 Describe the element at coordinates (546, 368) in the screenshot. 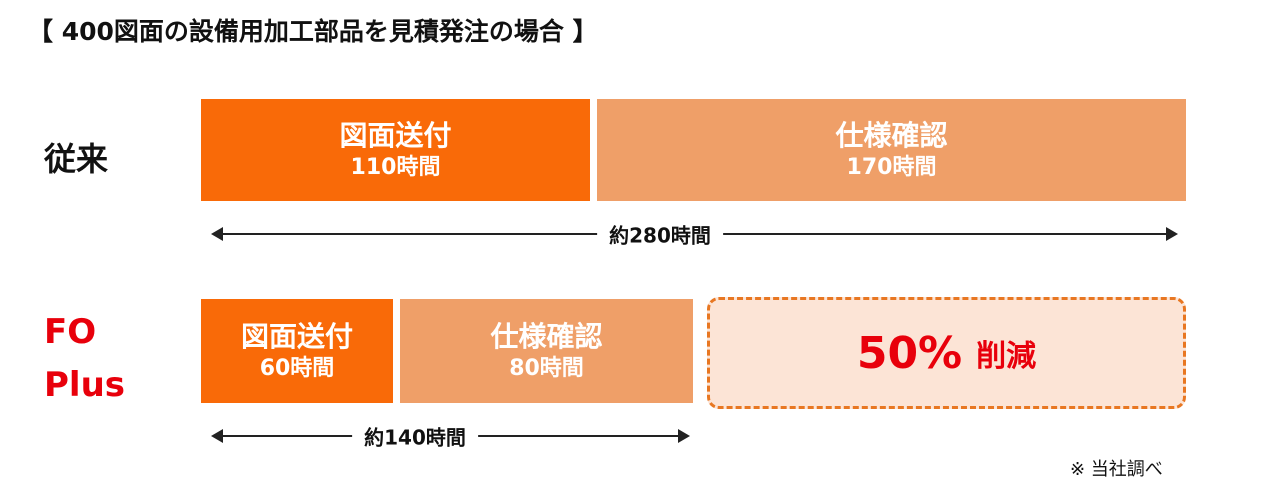

I see `segment-value: 80時間` at that location.